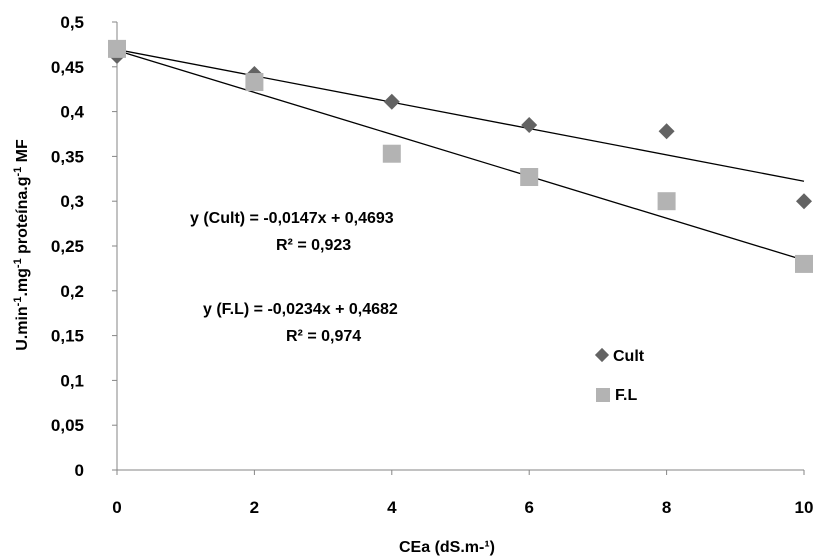 The height and width of the screenshot is (558, 822). What do you see at coordinates (603, 395) in the screenshot?
I see `legend-marker-fl` at bounding box center [603, 395].